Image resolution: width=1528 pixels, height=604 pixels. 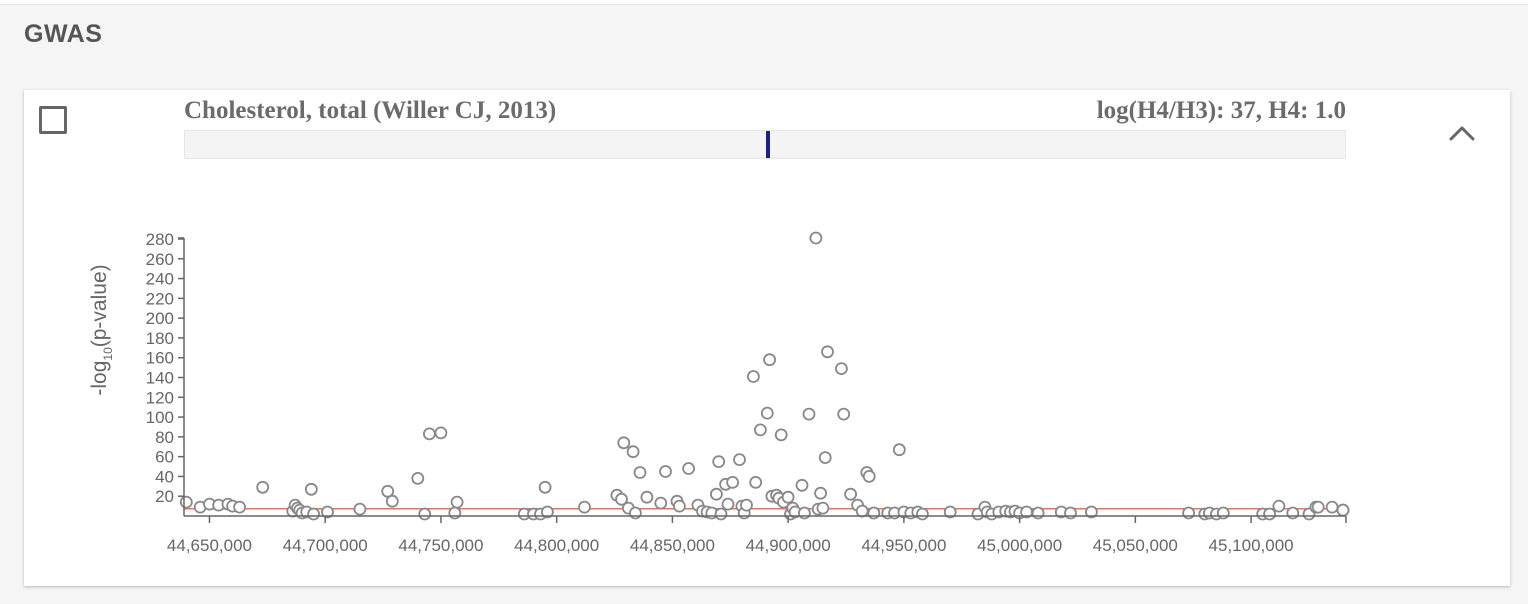 I want to click on y-tick-label: 160, so click(x=160, y=358).